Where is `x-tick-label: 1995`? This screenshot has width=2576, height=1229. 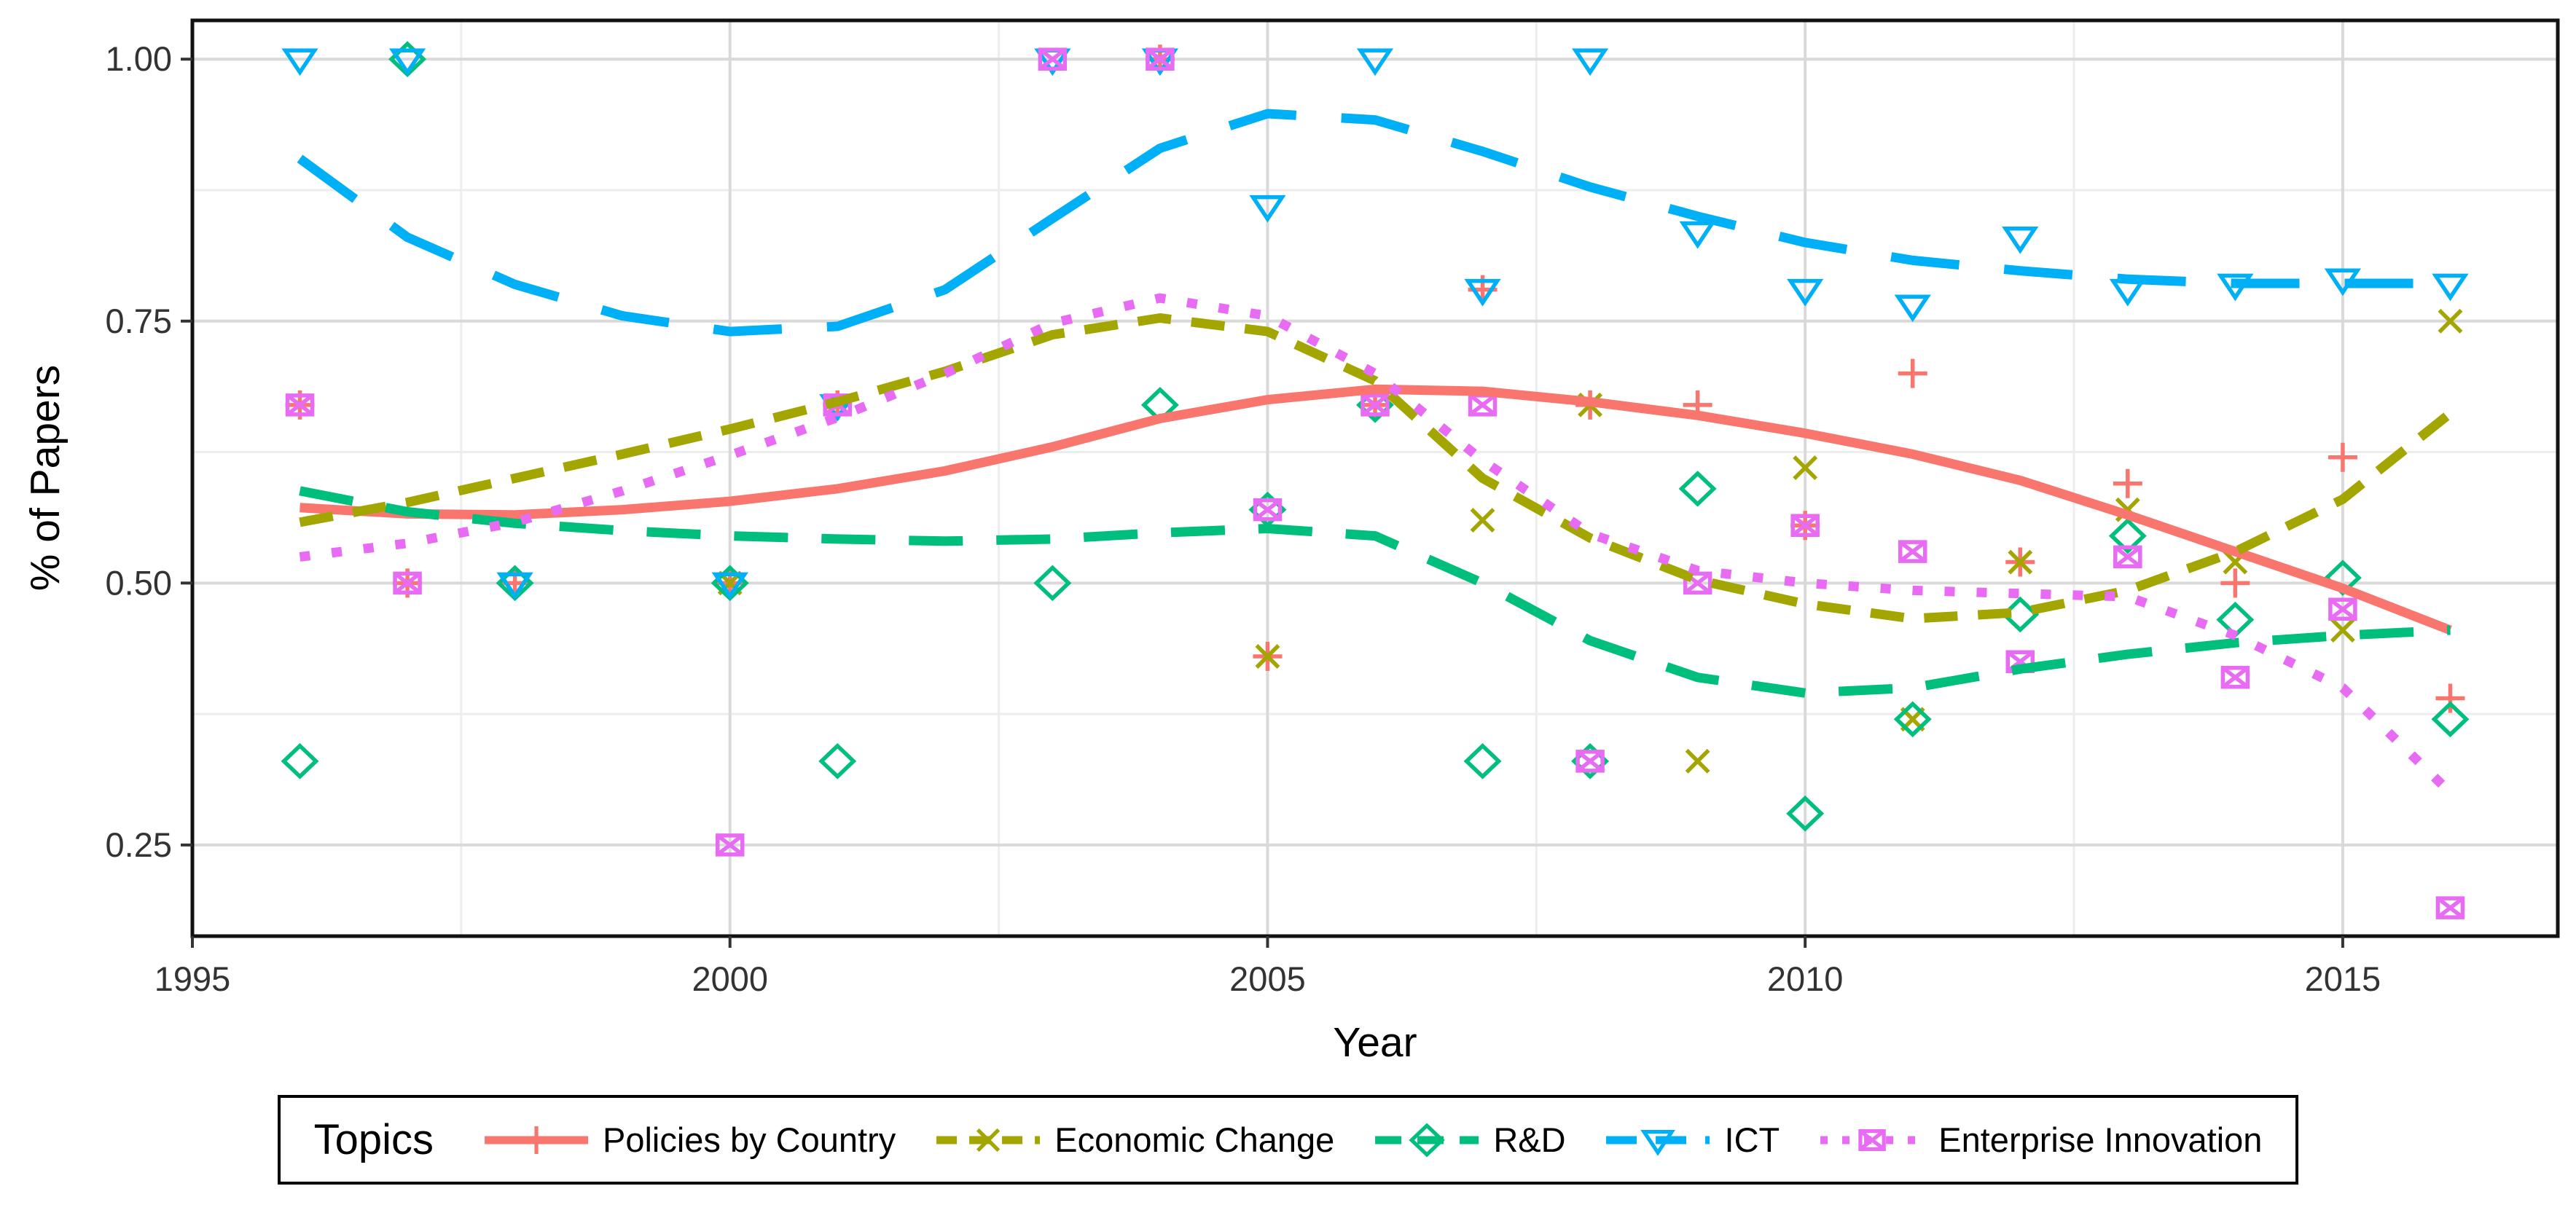 x-tick-label: 1995 is located at coordinates (192, 978).